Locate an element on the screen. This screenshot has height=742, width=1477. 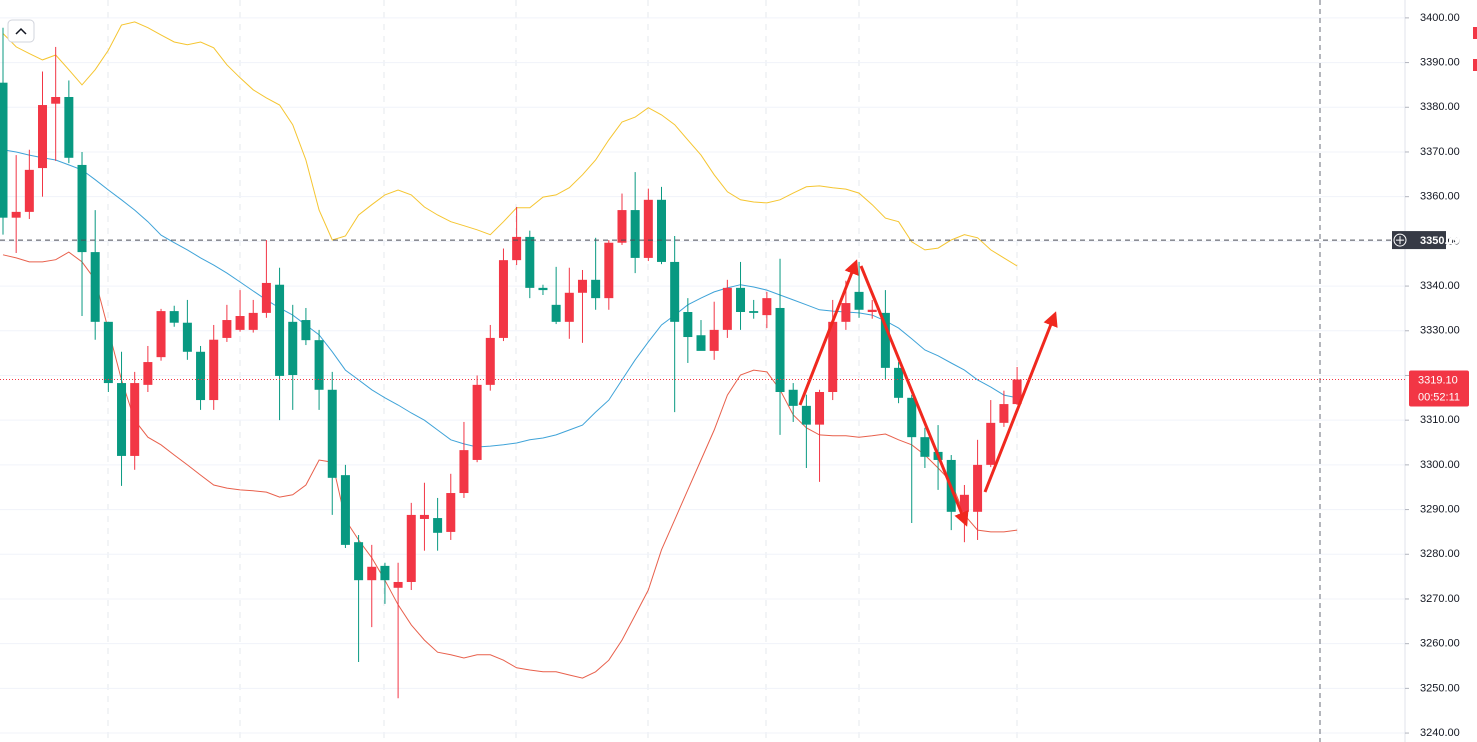
y-tick-label: 3270.00 is located at coordinates (1440, 599).